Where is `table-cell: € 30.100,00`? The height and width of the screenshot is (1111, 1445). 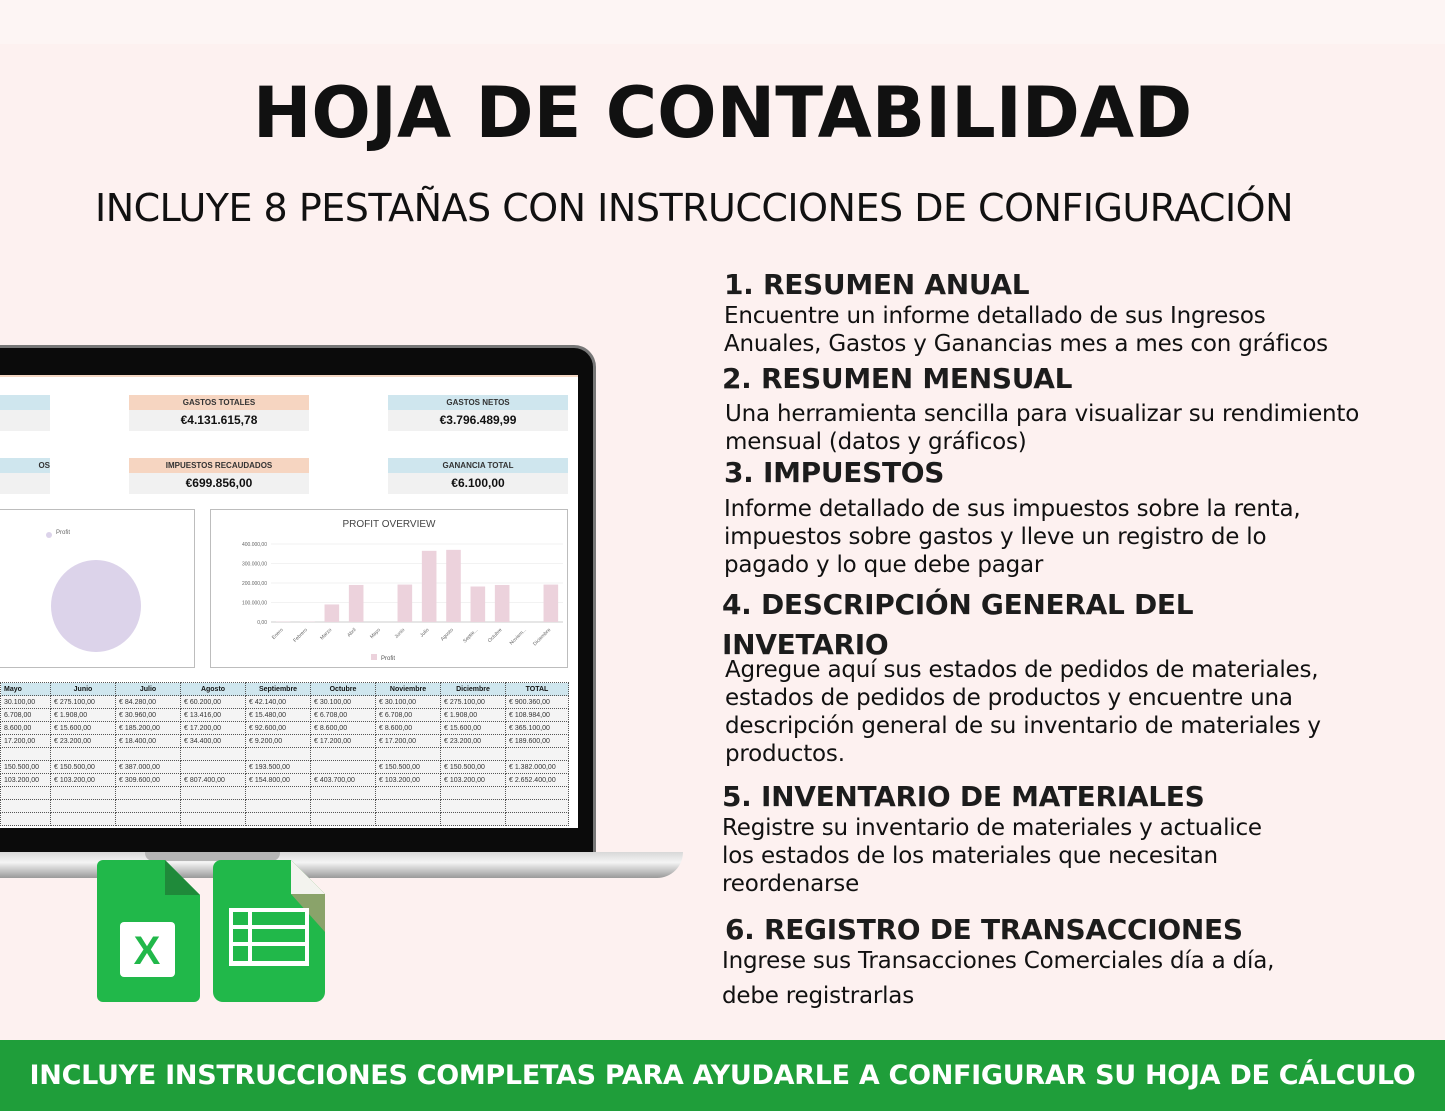
table-cell: € 30.100,00 is located at coordinates (408, 702).